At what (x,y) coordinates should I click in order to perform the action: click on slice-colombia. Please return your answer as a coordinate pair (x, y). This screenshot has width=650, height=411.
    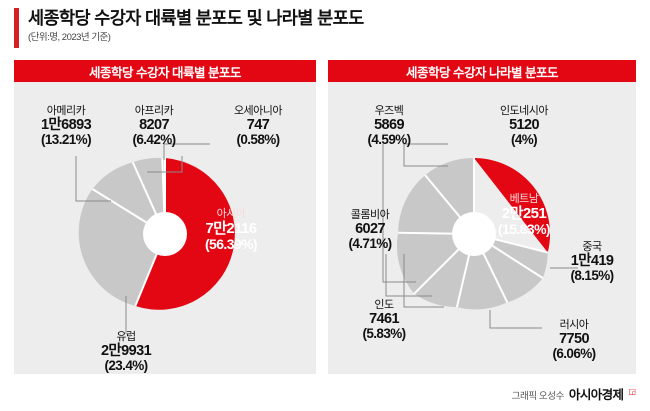
    Looking at the image, I should click on (444, 271).